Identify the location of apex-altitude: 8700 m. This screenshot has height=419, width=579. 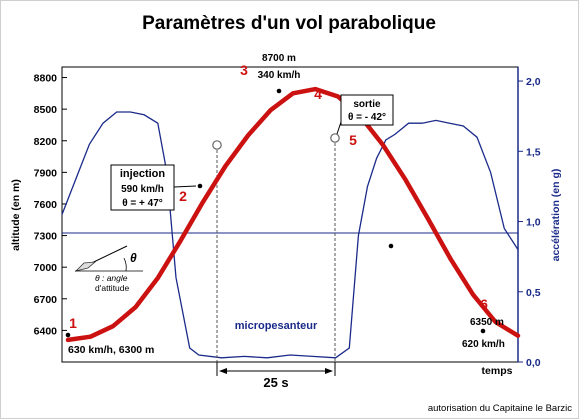
(279, 58).